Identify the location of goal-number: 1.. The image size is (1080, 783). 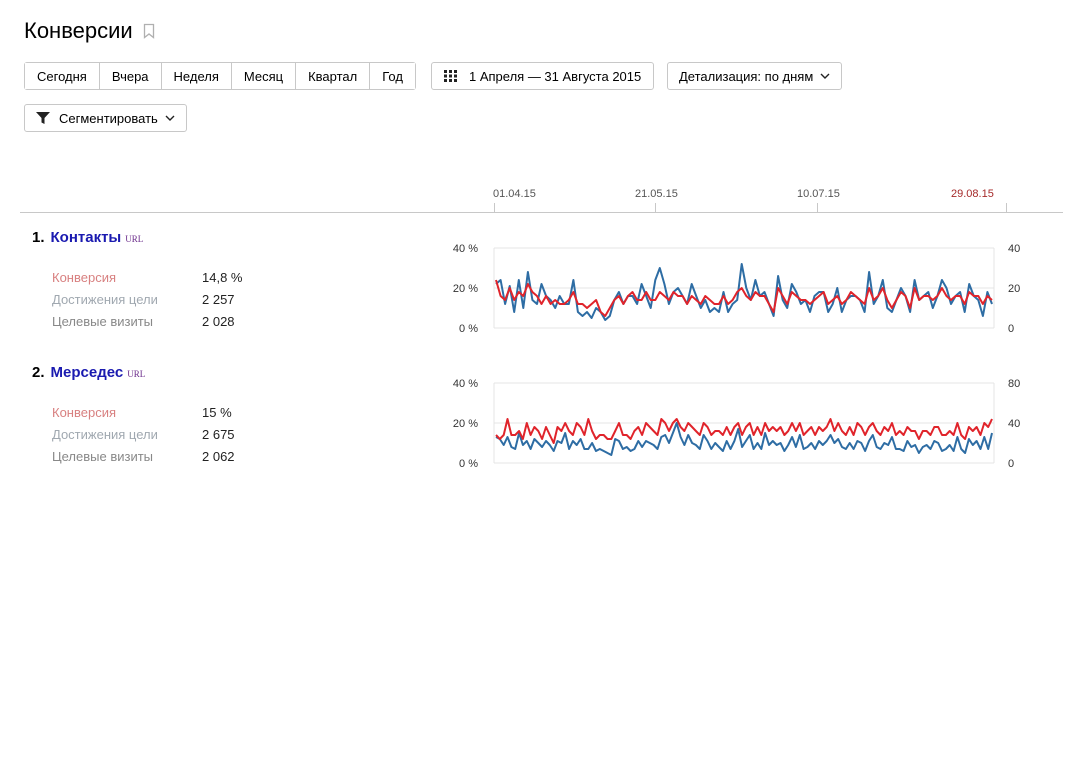
(38, 237).